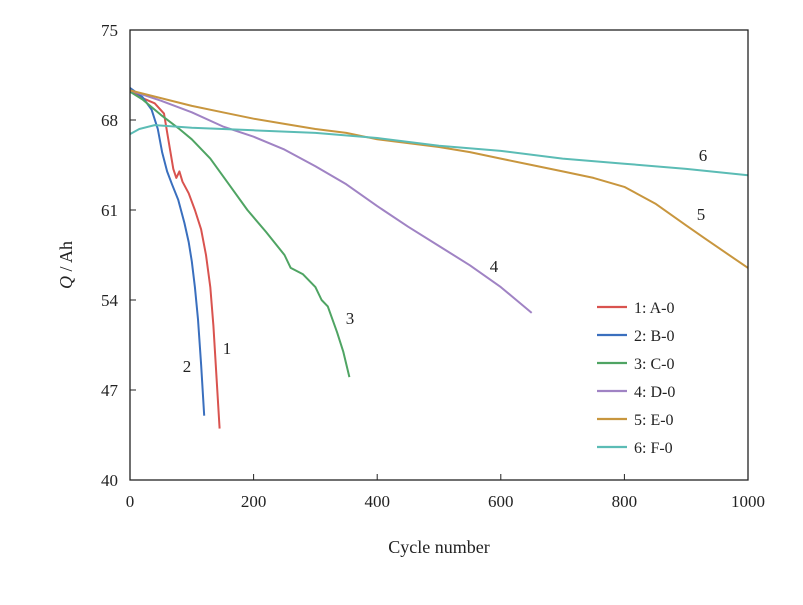 The height and width of the screenshot is (605, 803). I want to click on x-tick-label: 800, so click(625, 501).